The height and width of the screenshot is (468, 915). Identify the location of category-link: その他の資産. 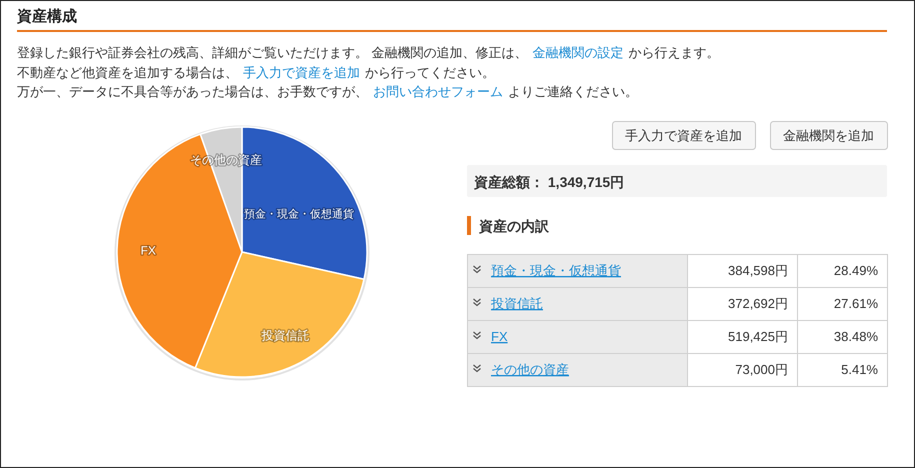
(530, 369).